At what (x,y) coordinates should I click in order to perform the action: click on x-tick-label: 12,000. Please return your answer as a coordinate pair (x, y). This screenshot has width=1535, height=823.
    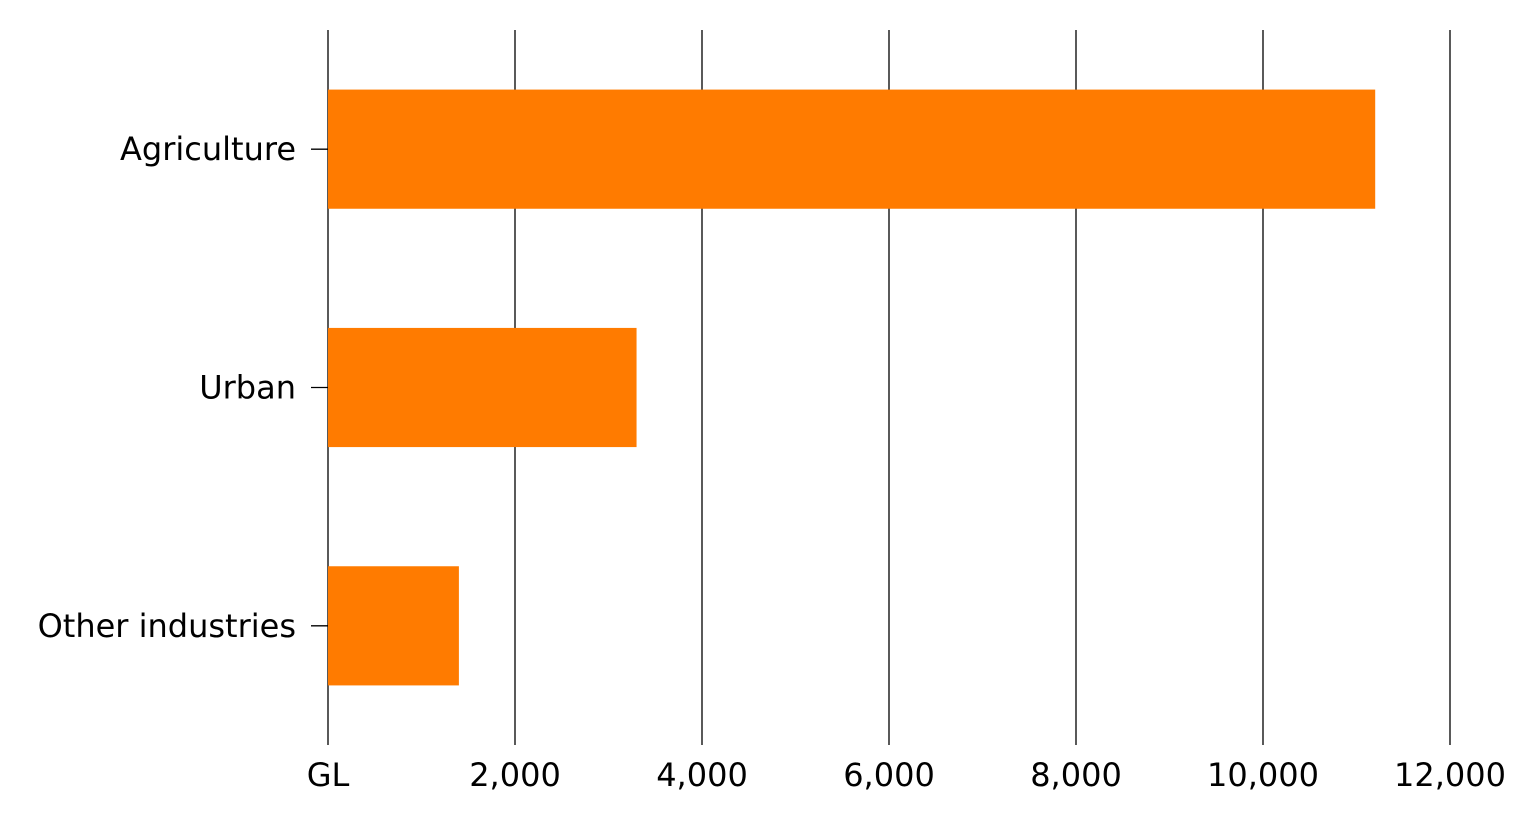
    Looking at the image, I should click on (1450, 775).